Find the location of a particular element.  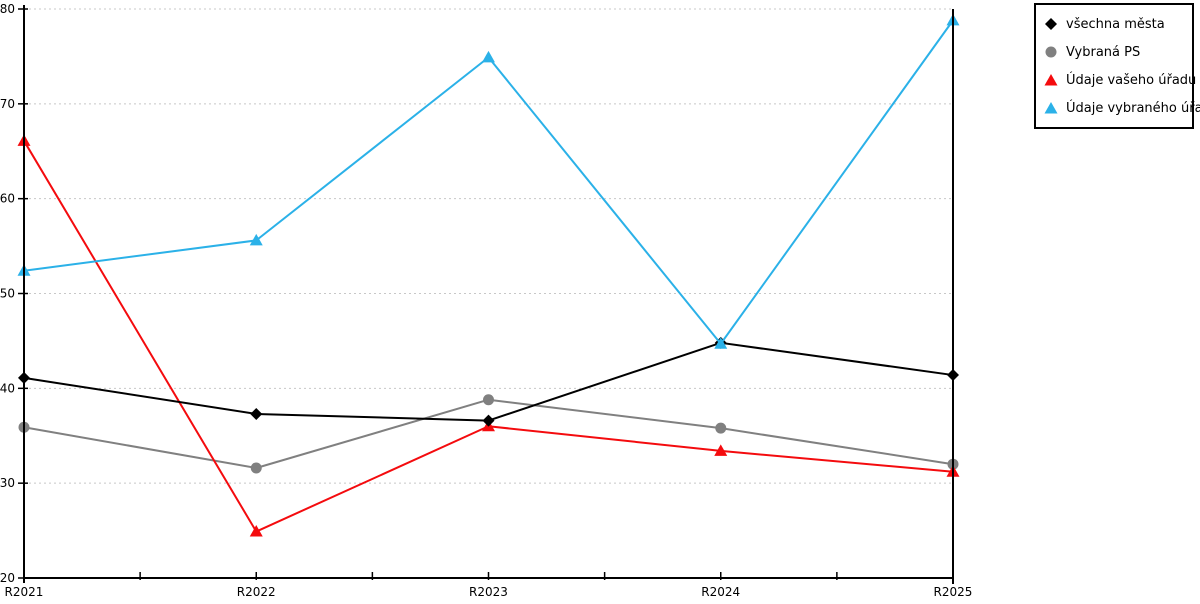

legend-item: Údaje vašeho úřadu is located at coordinates (1120, 80).